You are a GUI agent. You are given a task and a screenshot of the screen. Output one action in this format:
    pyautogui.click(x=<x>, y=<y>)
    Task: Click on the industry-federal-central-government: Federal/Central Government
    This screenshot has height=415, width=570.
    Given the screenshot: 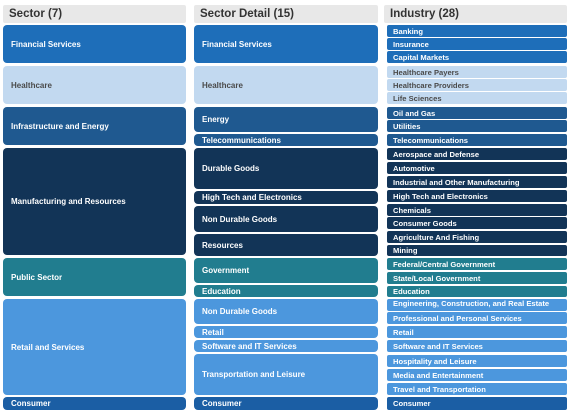 What is the action you would take?
    pyautogui.click(x=477, y=264)
    